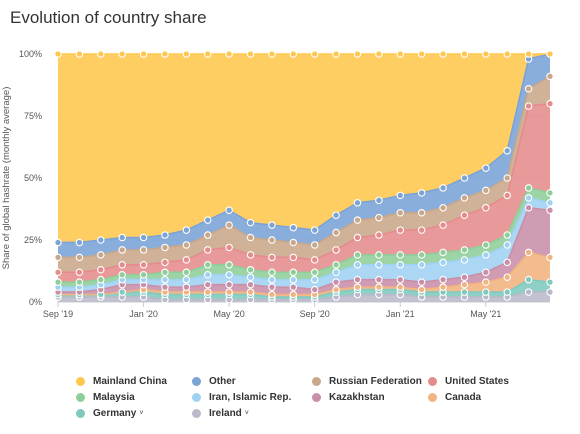  I want to click on legend-item-malaysia: Malaysia, so click(105, 397).